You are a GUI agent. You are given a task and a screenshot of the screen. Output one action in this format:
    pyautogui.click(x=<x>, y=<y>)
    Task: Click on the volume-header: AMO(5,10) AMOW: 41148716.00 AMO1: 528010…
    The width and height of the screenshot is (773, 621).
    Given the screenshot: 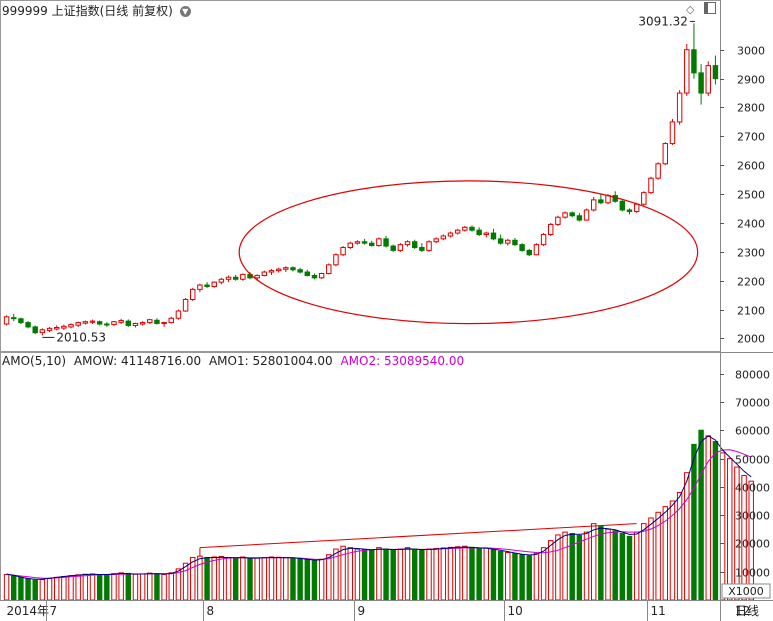 What is the action you would take?
    pyautogui.click(x=235, y=361)
    